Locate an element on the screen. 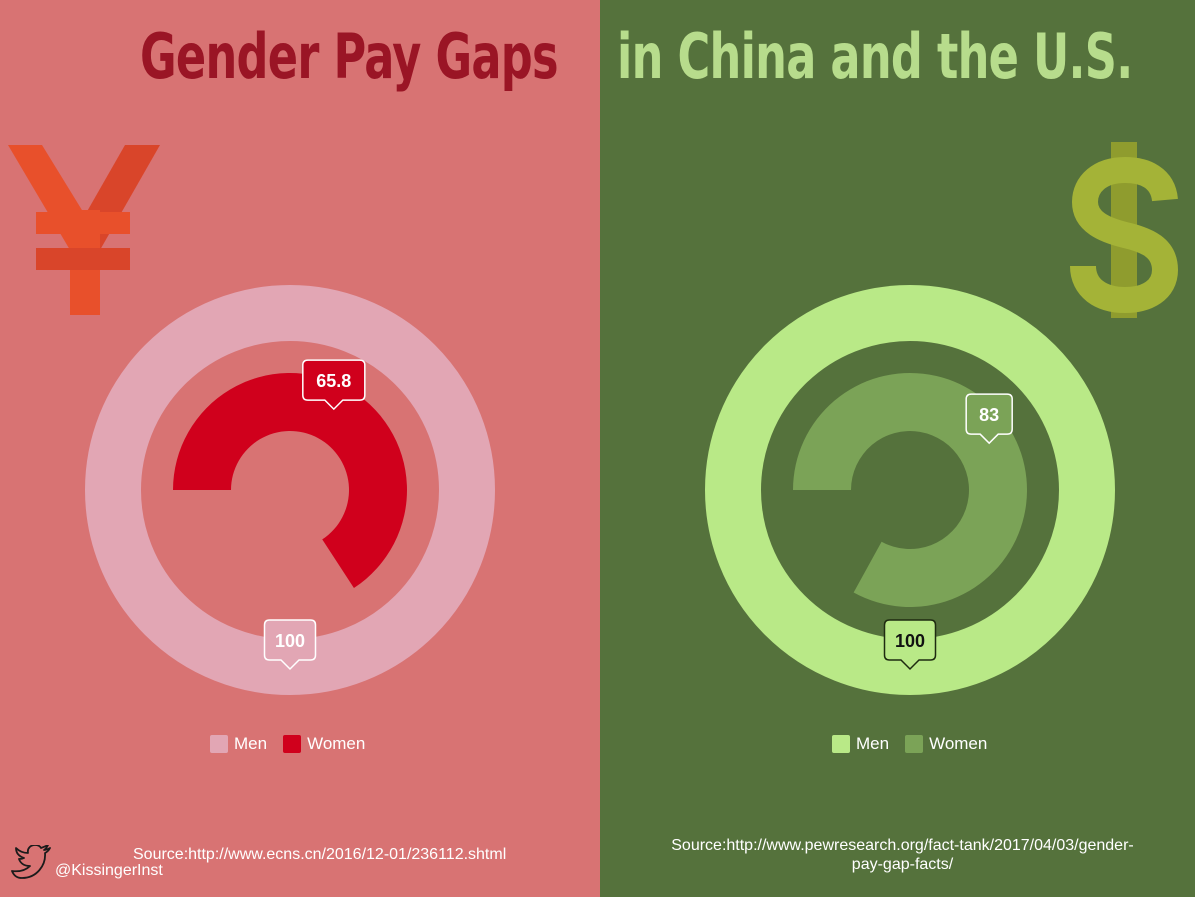  twitter-icon is located at coordinates (31, 862).